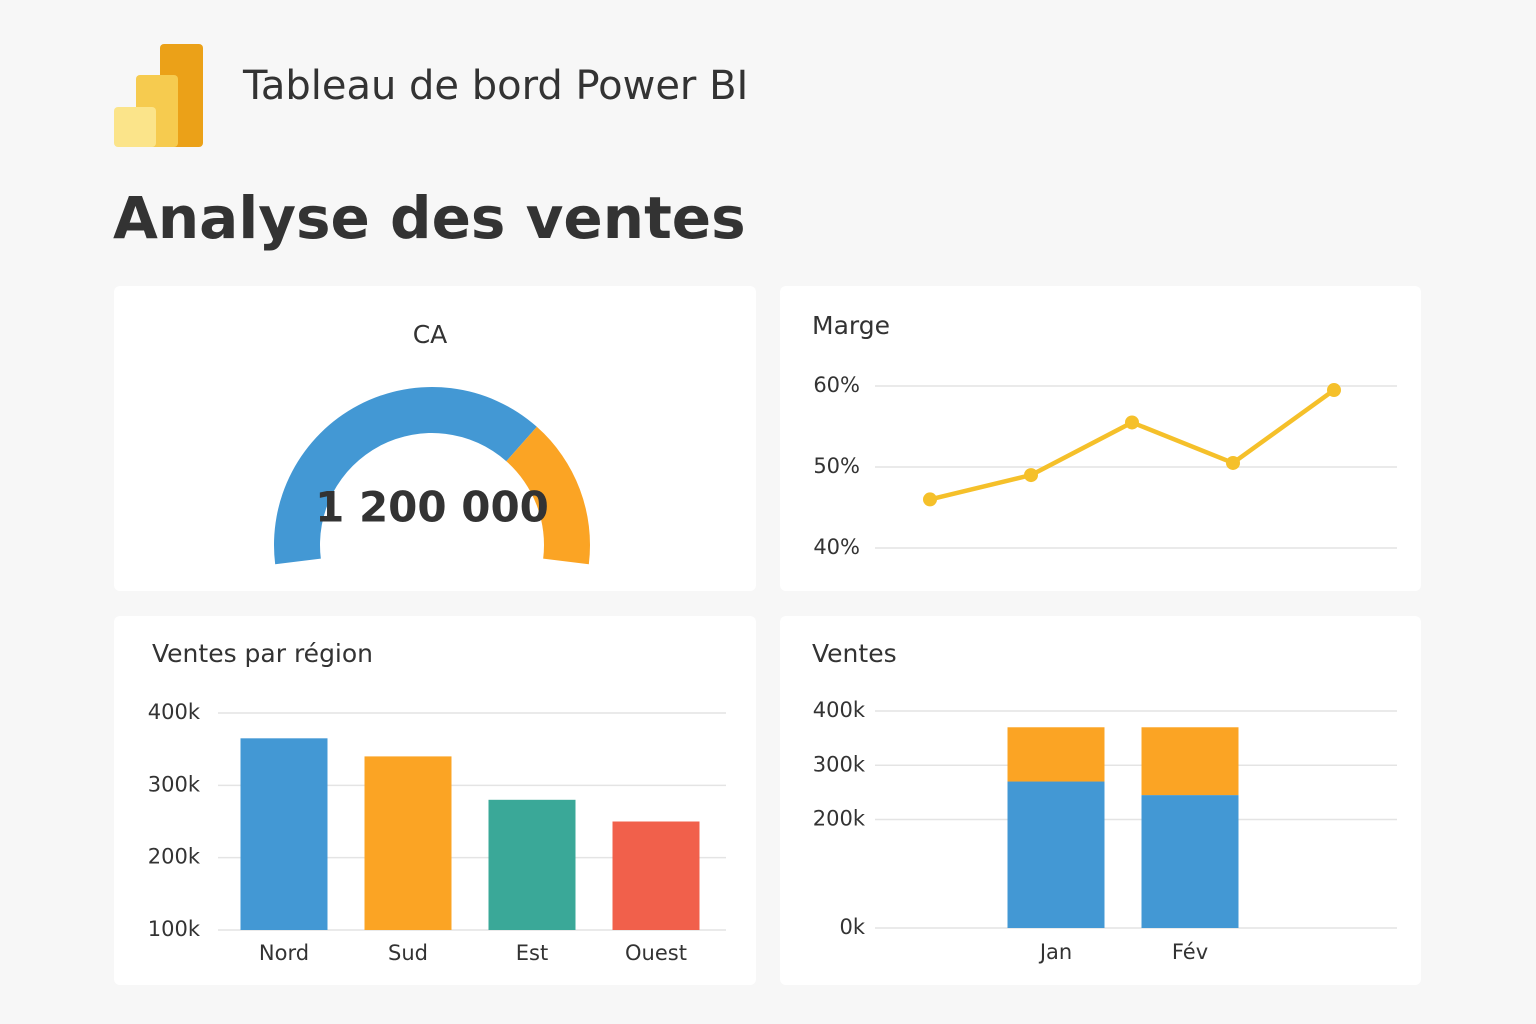 This screenshot has width=1536, height=1024. I want to click on chart-title: Marge, so click(851, 325).